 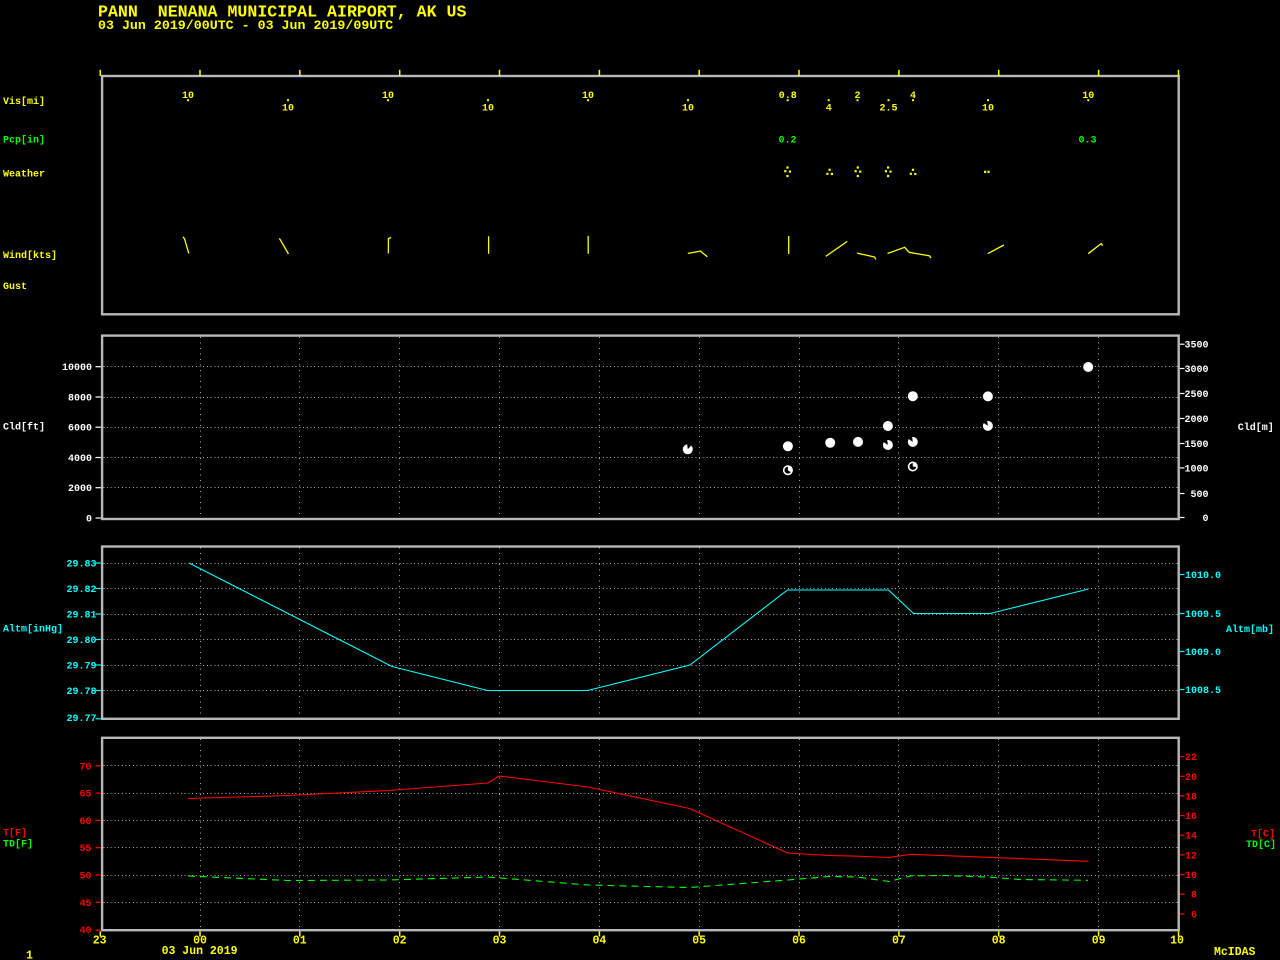 I want to click on svg-text: 8000, so click(x=80, y=399).